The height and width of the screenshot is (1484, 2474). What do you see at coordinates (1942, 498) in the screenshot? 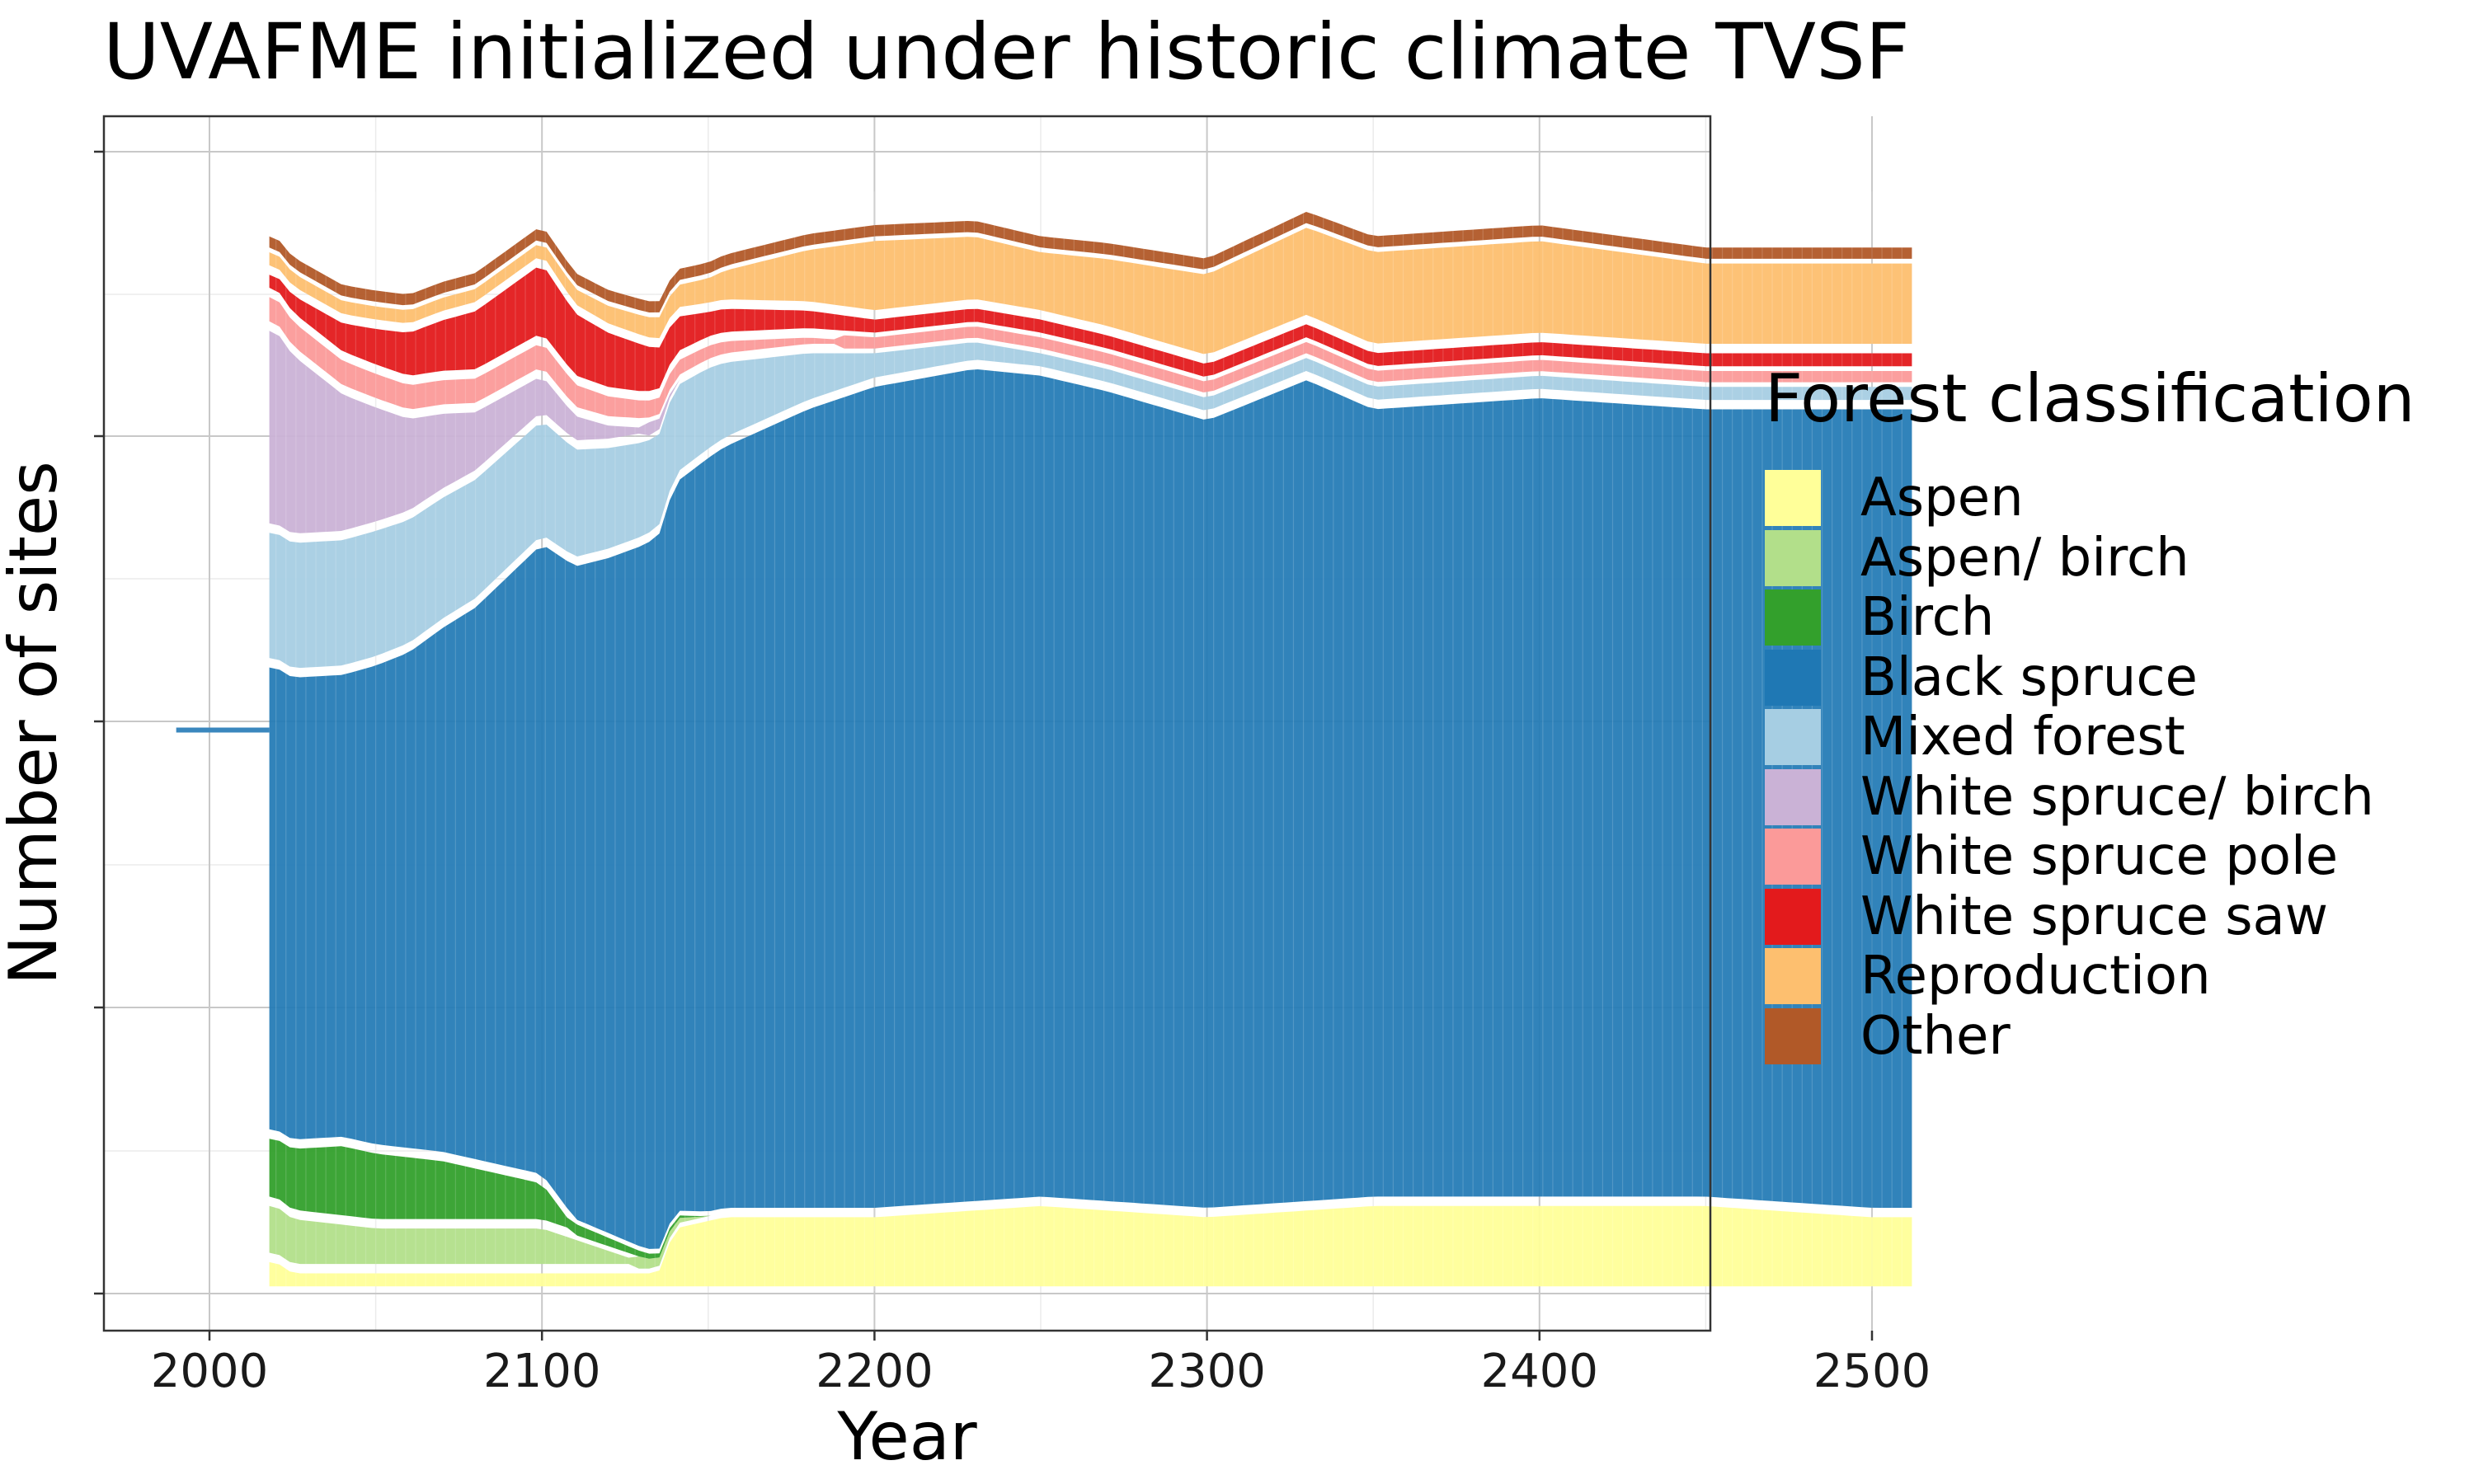
I see `legend-label: Aspen` at bounding box center [1942, 498].